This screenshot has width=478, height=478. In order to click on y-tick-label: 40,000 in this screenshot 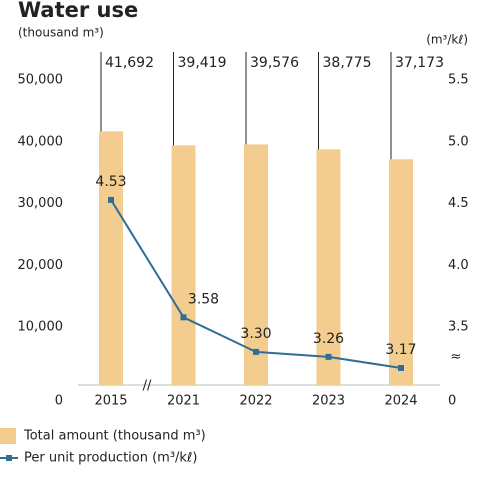, I will do `click(41, 141)`.